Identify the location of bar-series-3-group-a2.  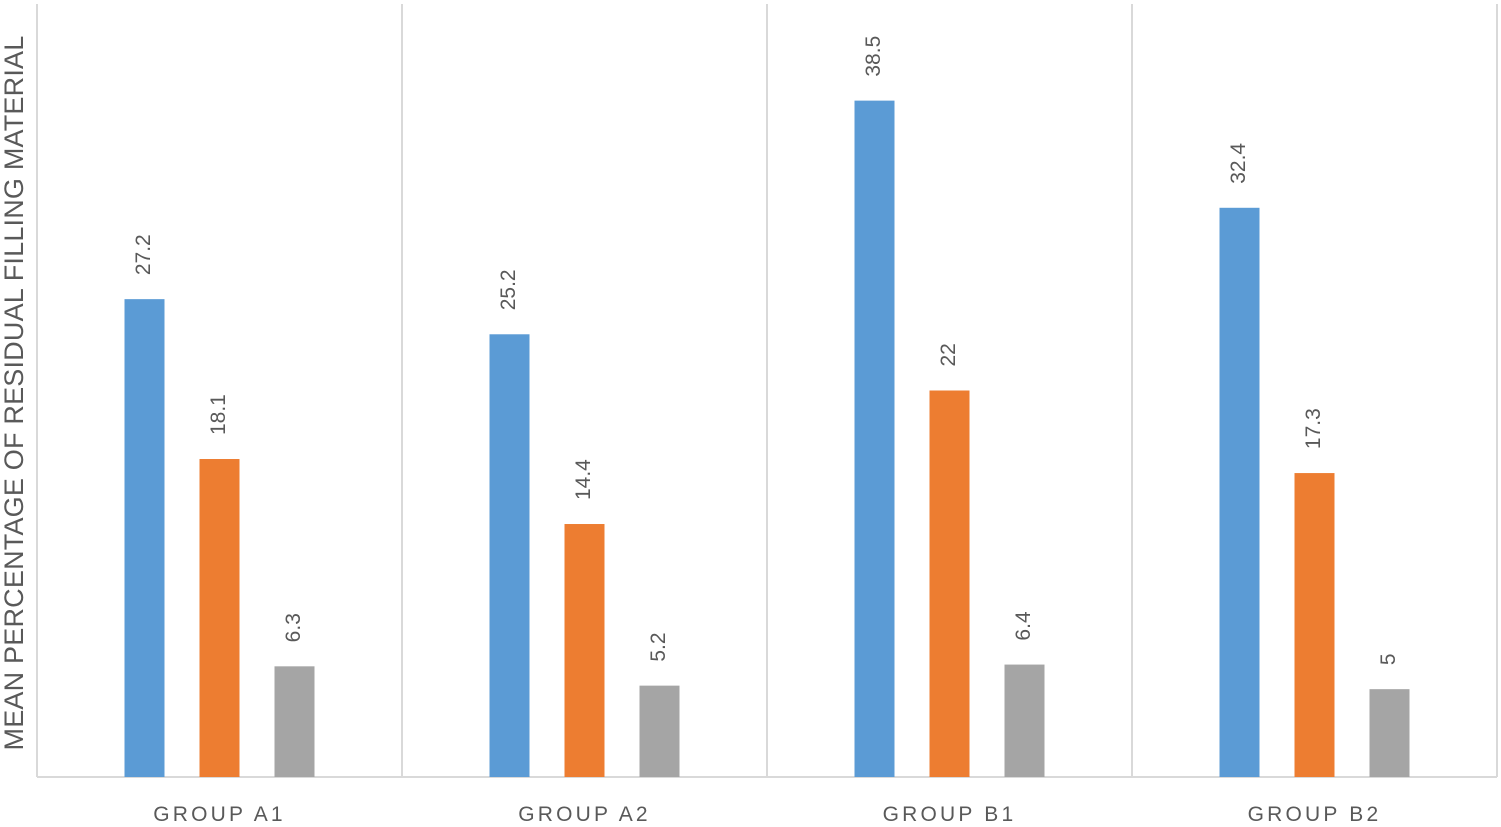
(659, 731).